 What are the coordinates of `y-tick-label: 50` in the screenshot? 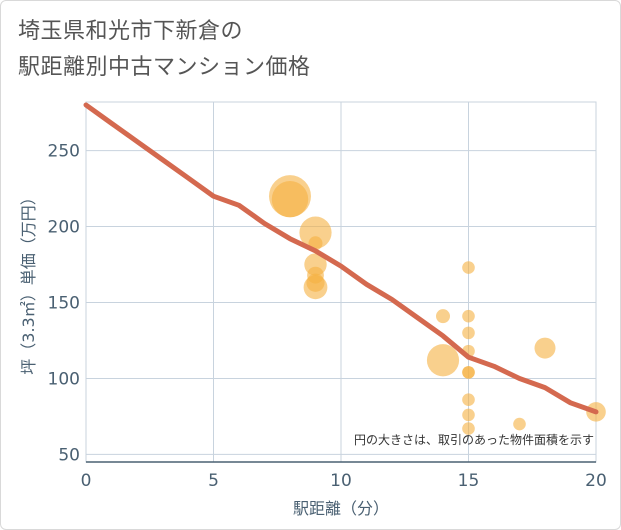 It's located at (69, 455).